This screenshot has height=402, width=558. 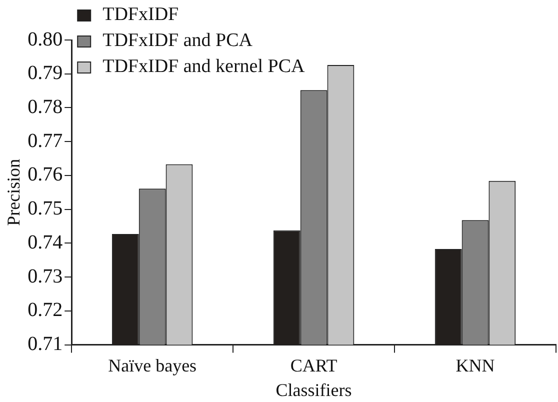 What do you see at coordinates (152, 365) in the screenshot?
I see `x-tick-label: Naïve bayes` at bounding box center [152, 365].